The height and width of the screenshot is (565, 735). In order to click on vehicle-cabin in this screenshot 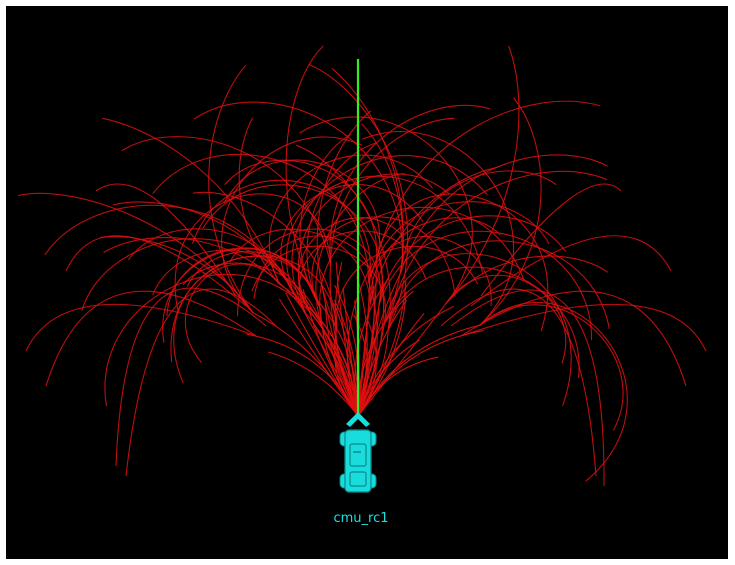, I will do `click(358, 455)`.